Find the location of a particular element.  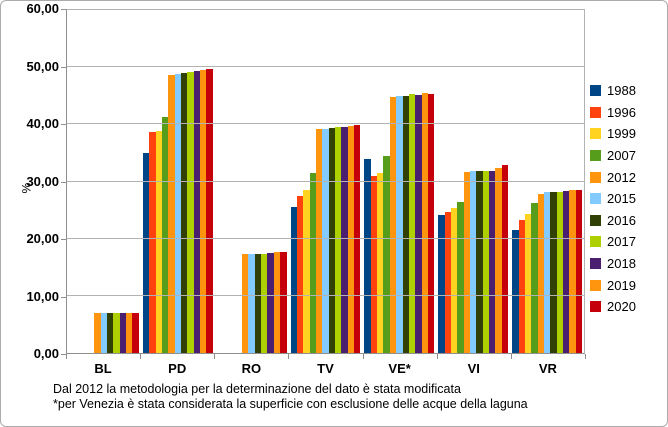

legend-label: 1999 is located at coordinates (621, 134).